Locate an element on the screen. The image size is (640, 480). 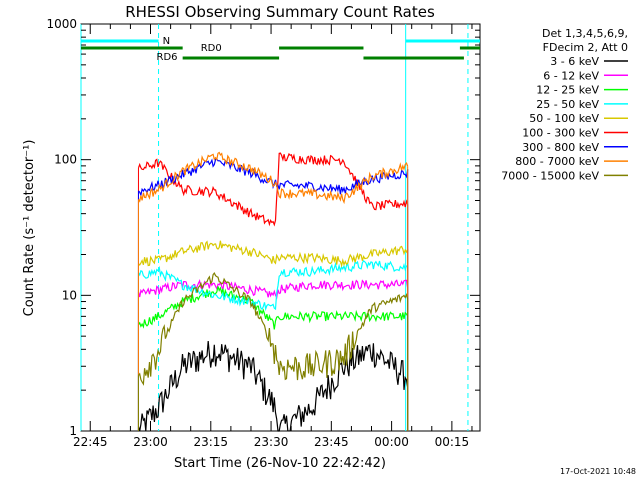
legend-entry-label: 25 - 50 keV is located at coordinates (567, 104).